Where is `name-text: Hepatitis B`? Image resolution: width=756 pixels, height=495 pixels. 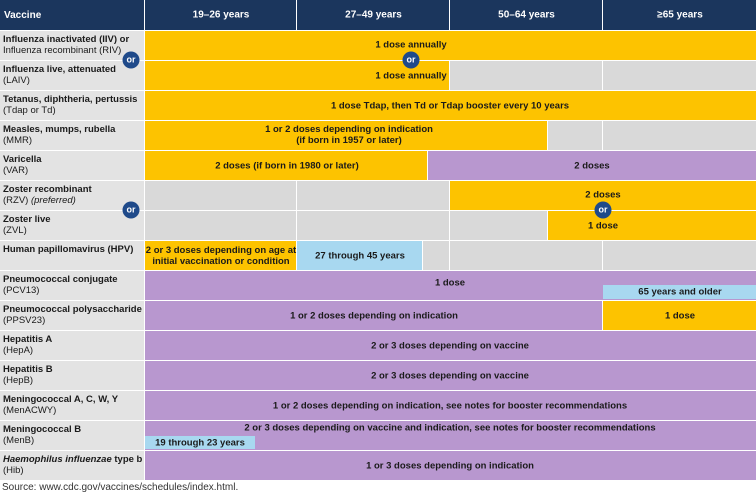
name-text: Hepatitis B is located at coordinates (28, 369).